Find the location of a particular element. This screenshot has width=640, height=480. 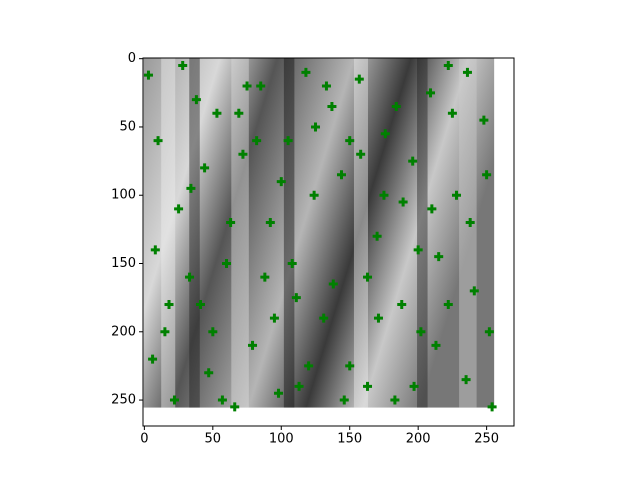

x-tick-label: 0 is located at coordinates (144, 439).